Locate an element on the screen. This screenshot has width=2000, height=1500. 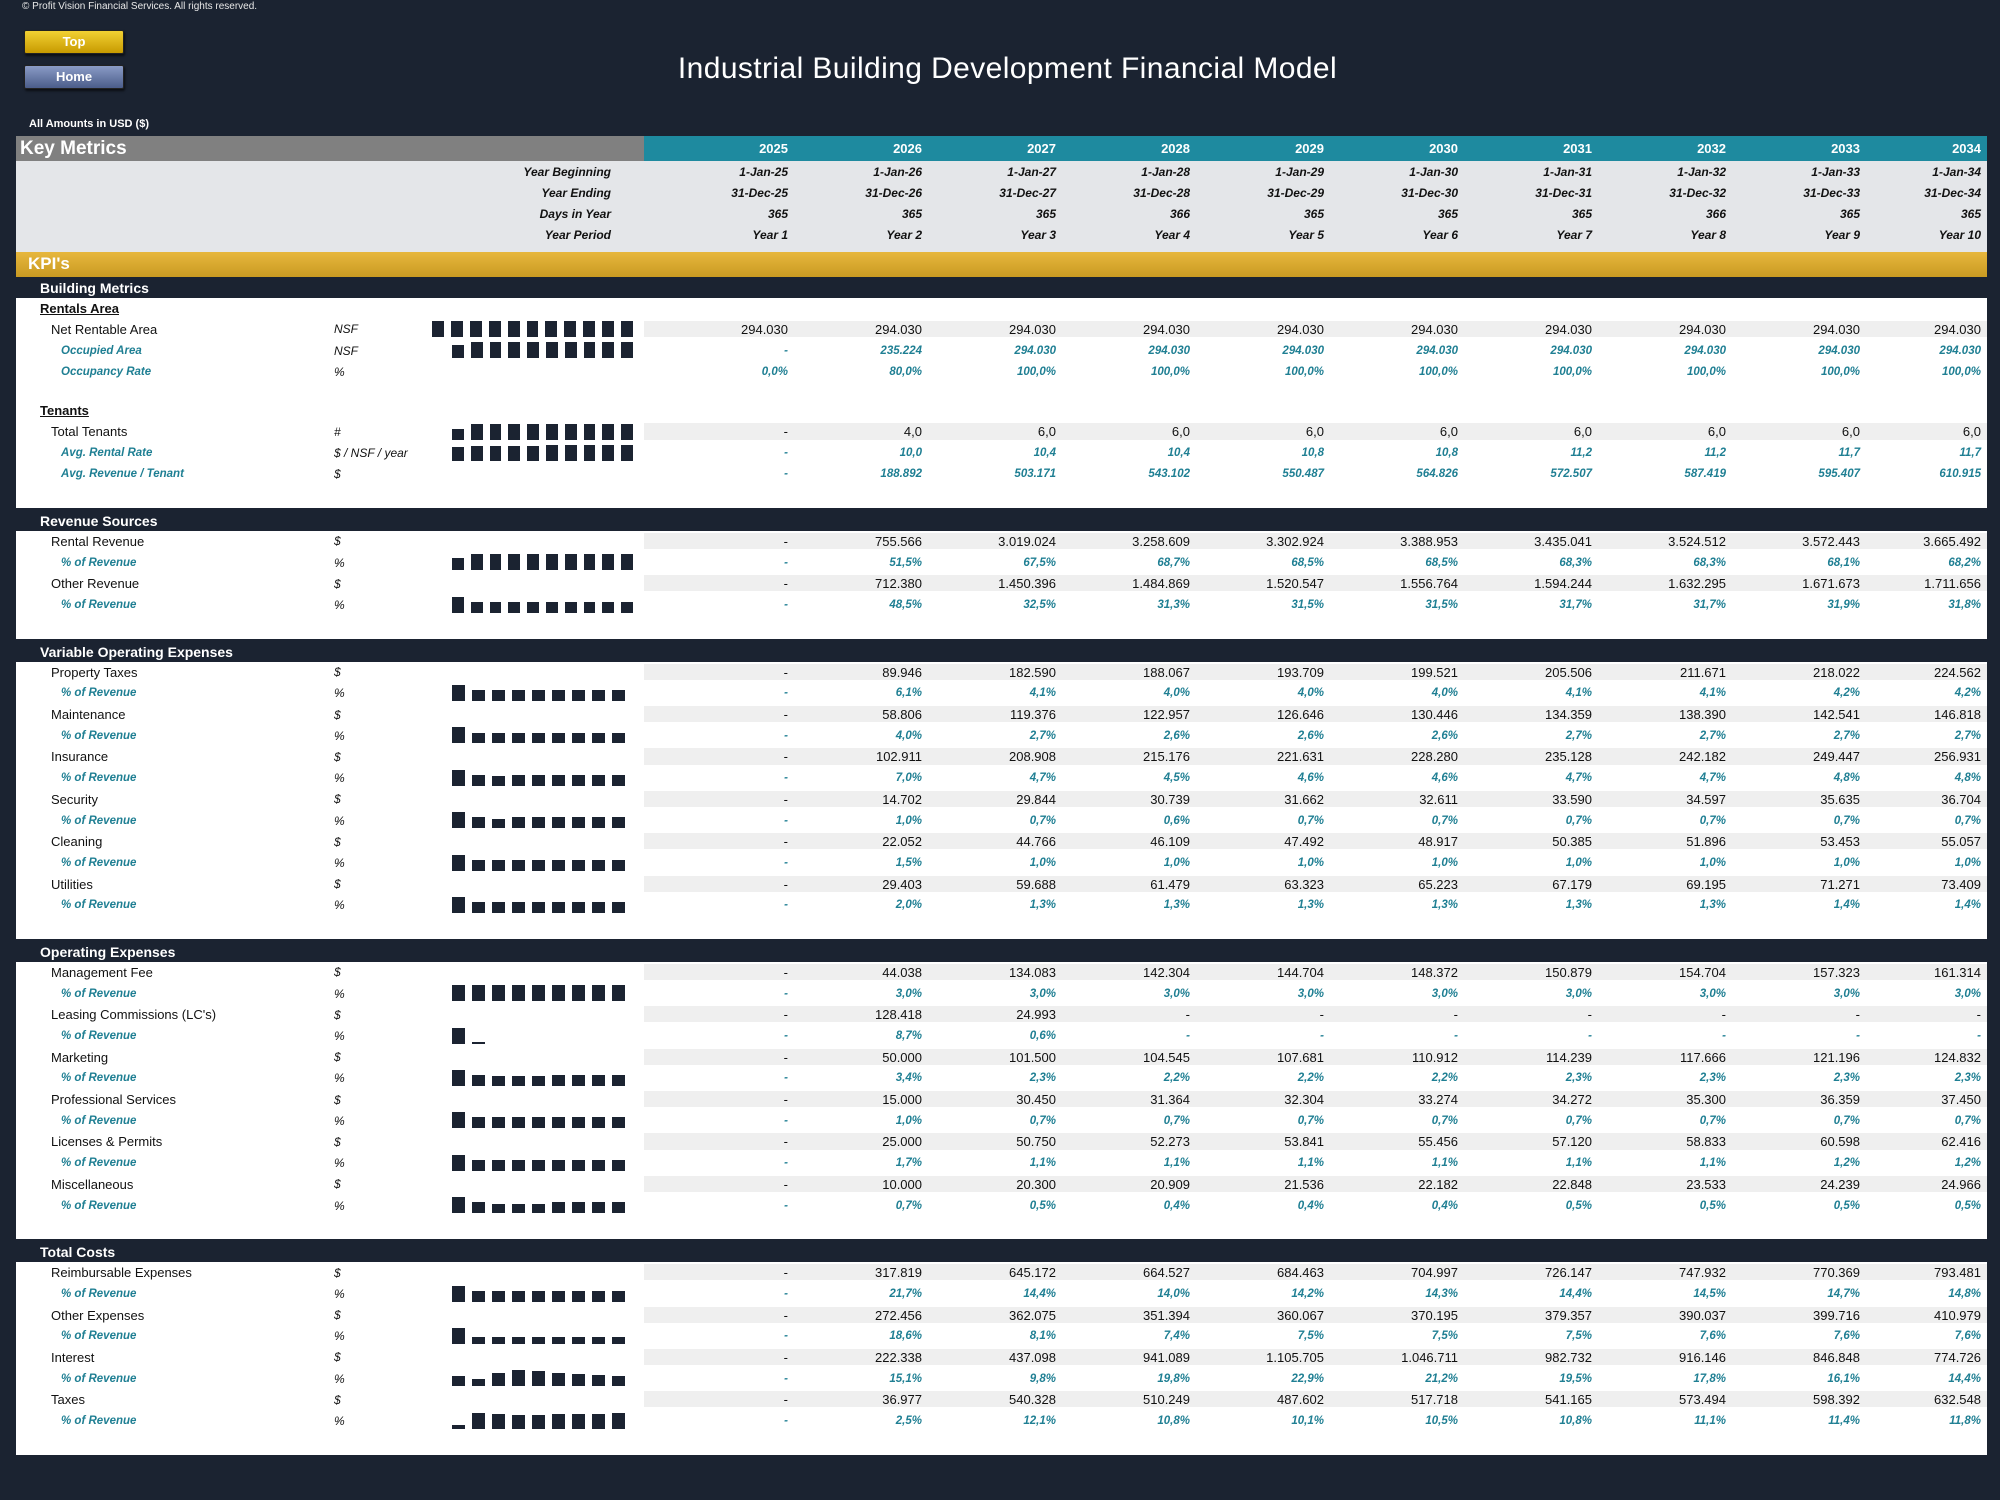
value-cell: 218.022 is located at coordinates (1836, 672).